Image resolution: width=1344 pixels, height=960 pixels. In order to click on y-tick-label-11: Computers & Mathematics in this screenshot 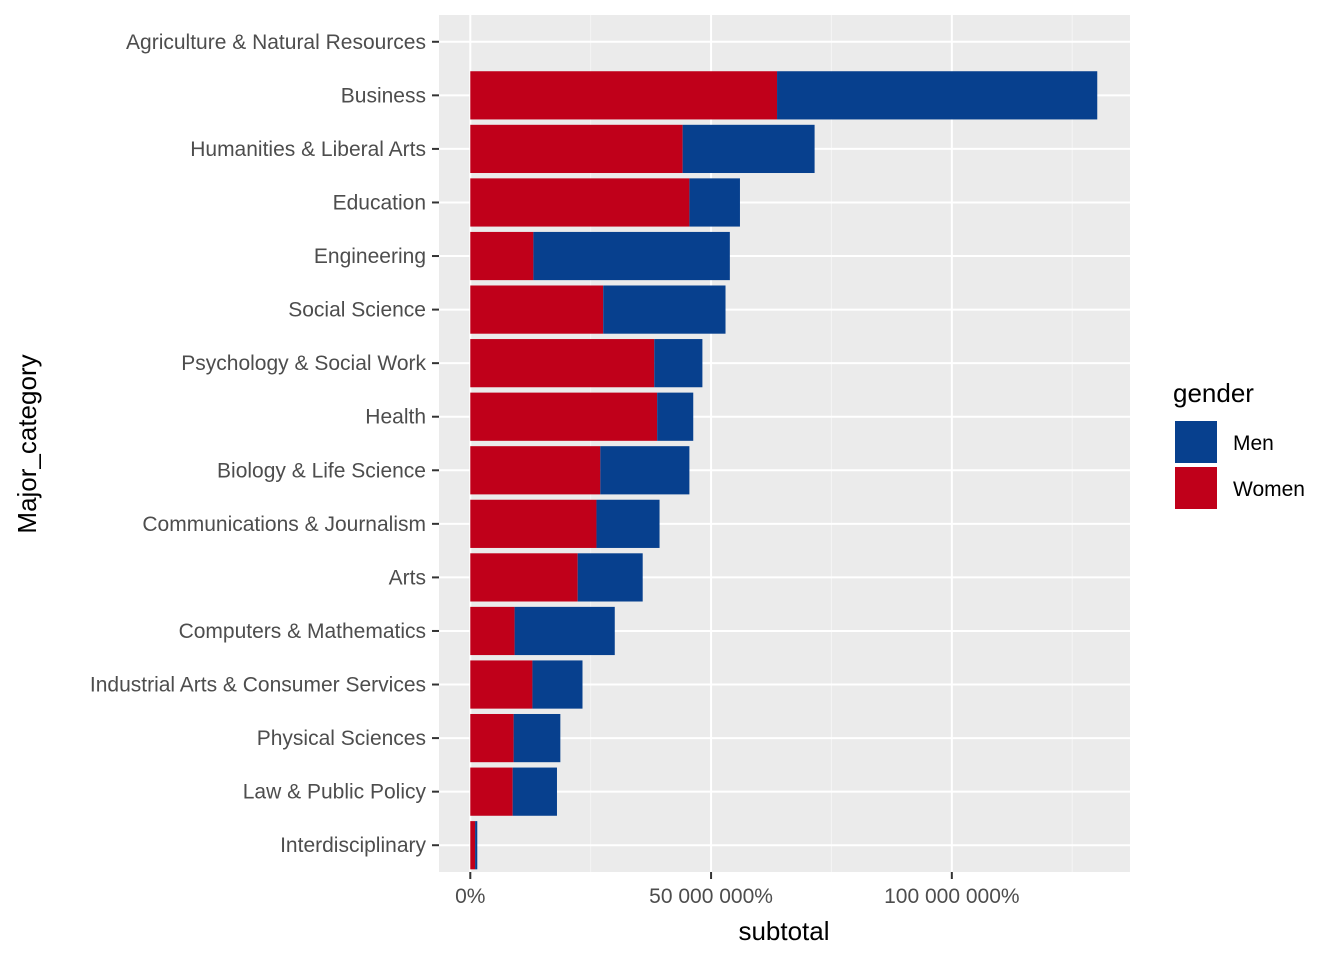, I will do `click(302, 631)`.